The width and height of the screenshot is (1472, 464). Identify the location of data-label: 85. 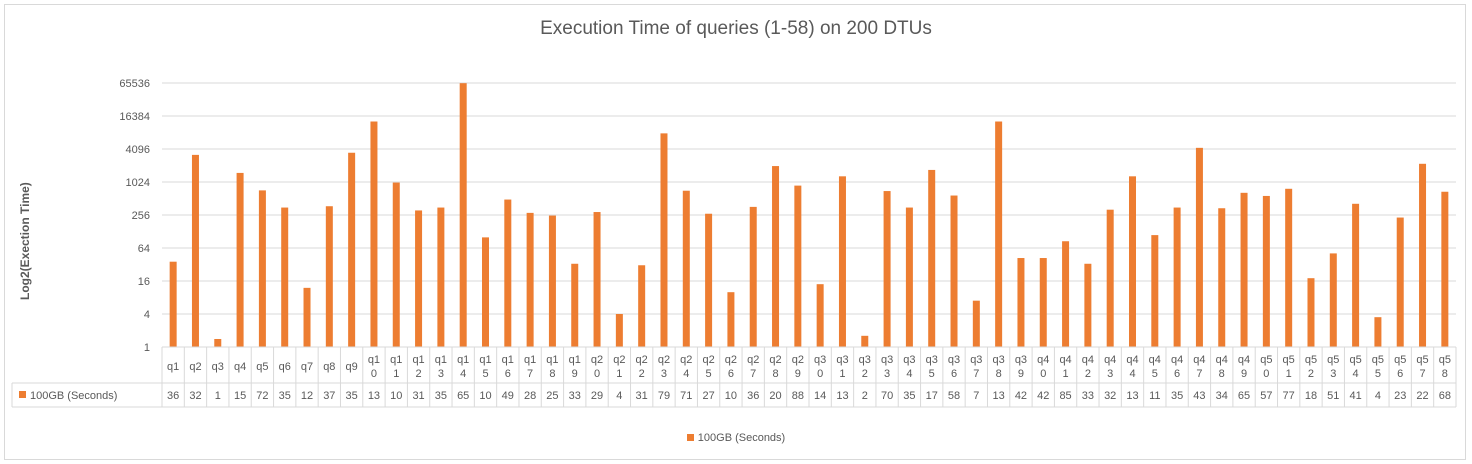
(1065, 396).